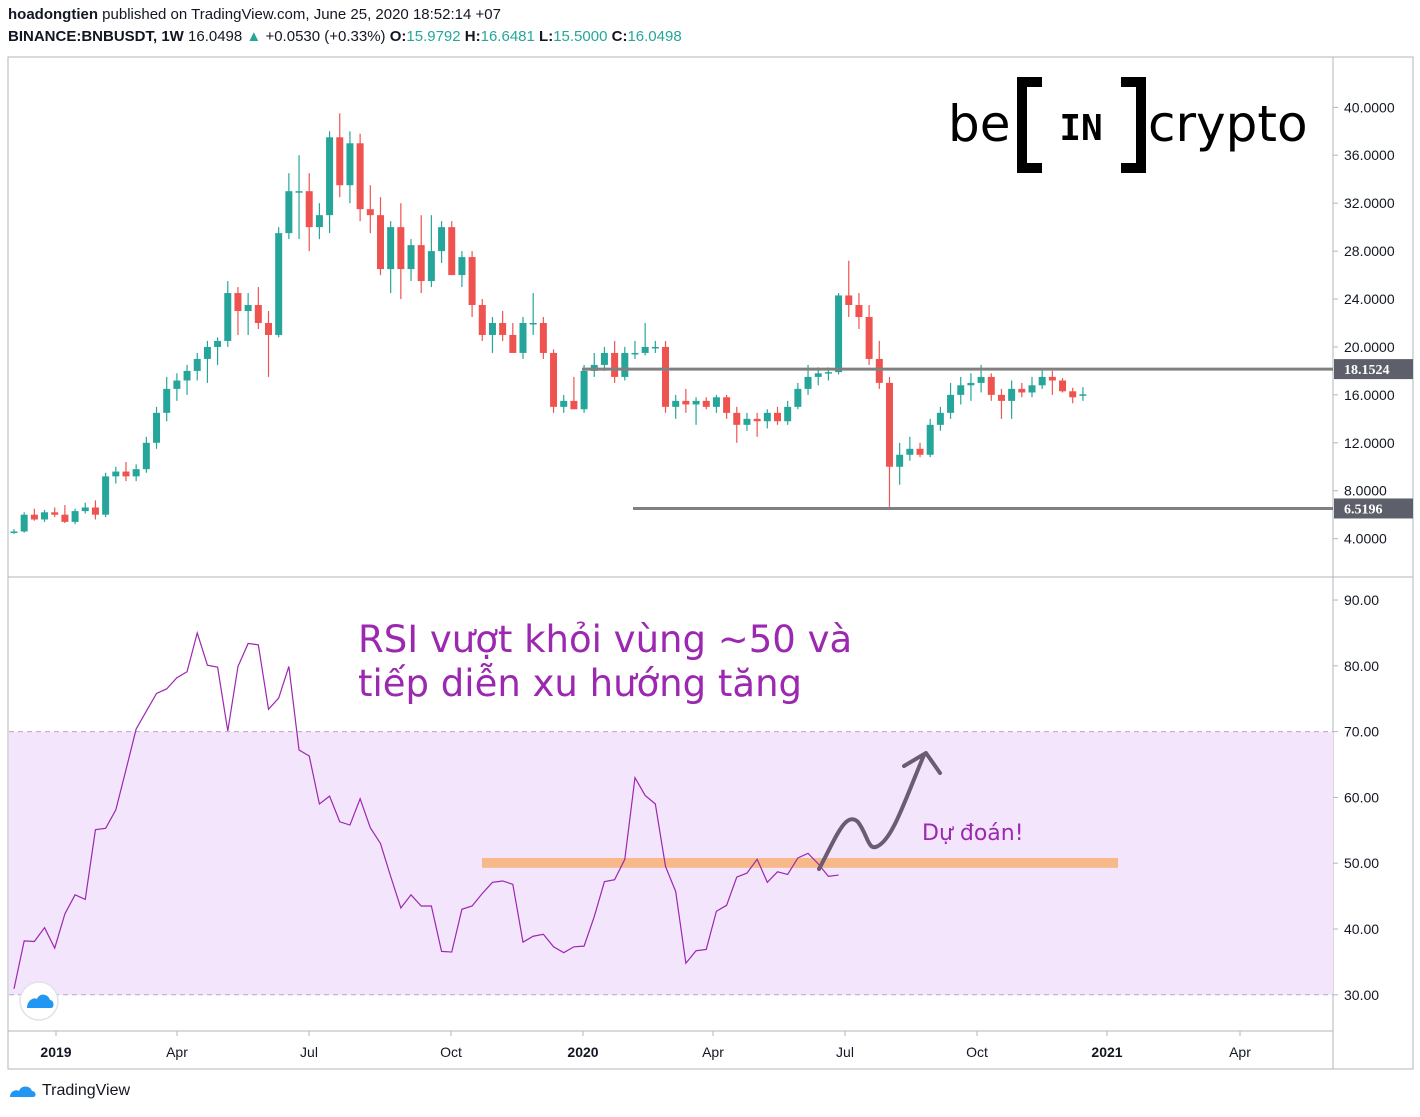  Describe the element at coordinates (1369, 443) in the screenshot. I see `price-tick-label: 12.0000` at that location.